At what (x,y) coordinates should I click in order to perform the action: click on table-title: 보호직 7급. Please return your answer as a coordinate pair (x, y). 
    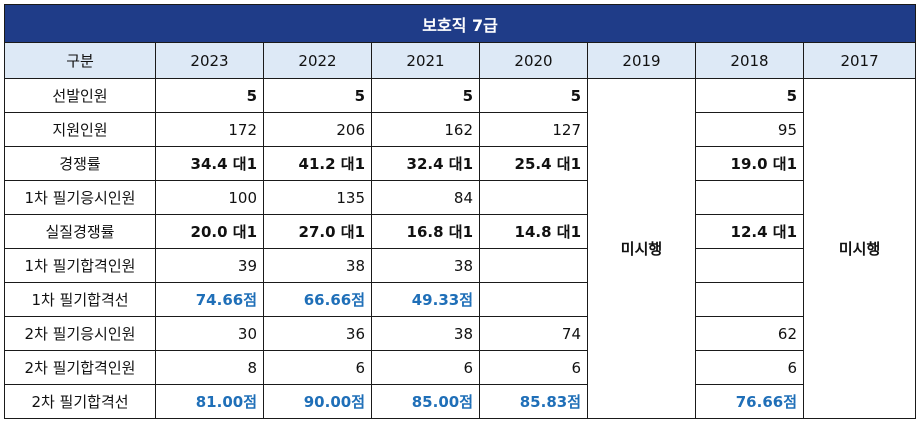
    Looking at the image, I should click on (460, 23).